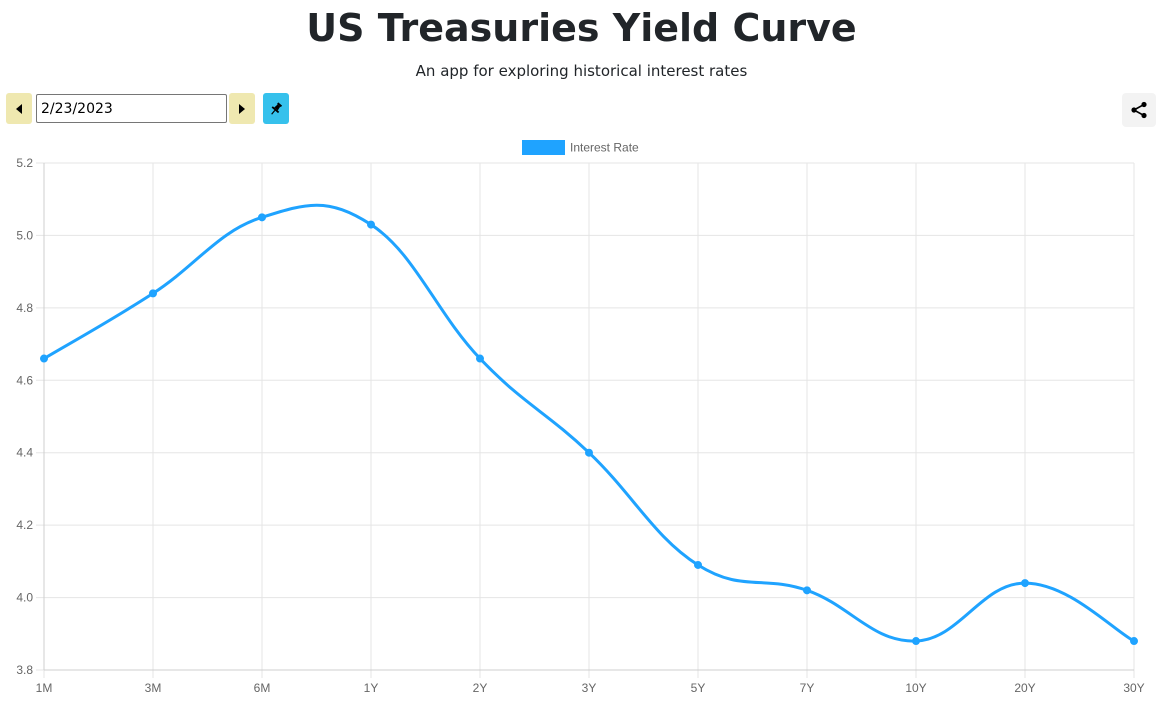 The image size is (1169, 707). I want to click on x-tick-label: 30Y, so click(1133, 688).